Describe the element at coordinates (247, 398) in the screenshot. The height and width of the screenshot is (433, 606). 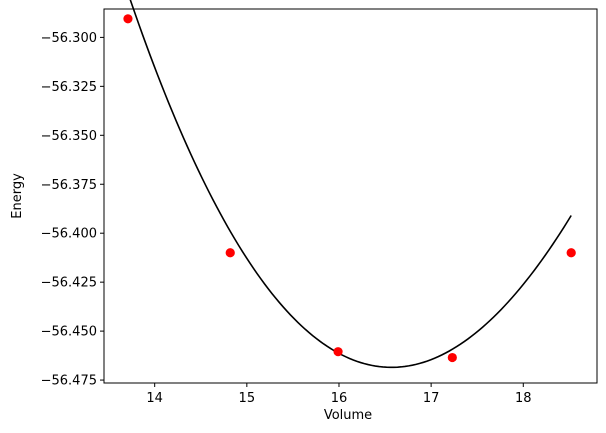
I see `x-tick-label: 15` at that location.